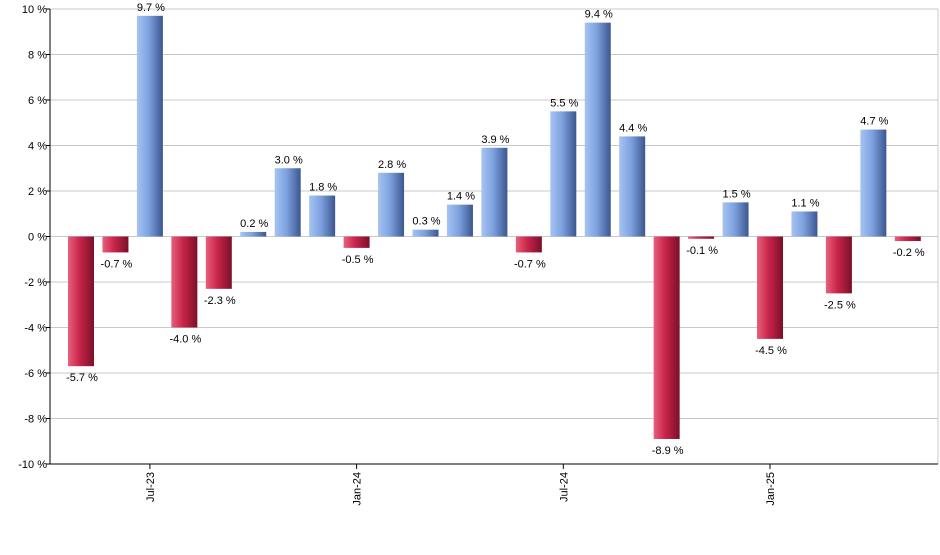  I want to click on bar-value-label: 1.5 %, so click(736, 194).